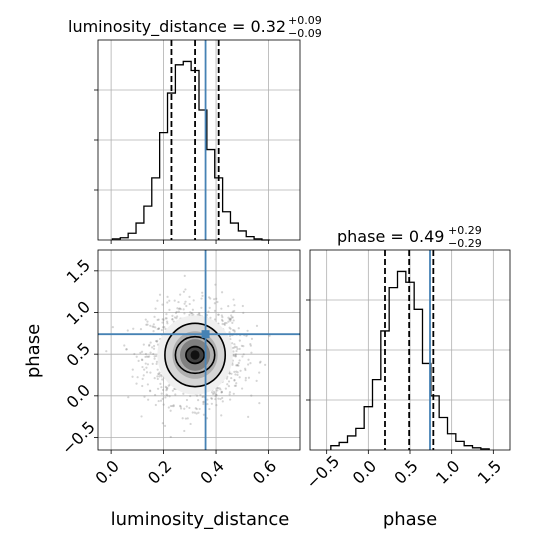 The height and width of the screenshot is (550, 550). Describe the element at coordinates (177, 27) in the screenshot. I see `luminosity-distance-title-base: luminosity_distance = 0.32` at that location.